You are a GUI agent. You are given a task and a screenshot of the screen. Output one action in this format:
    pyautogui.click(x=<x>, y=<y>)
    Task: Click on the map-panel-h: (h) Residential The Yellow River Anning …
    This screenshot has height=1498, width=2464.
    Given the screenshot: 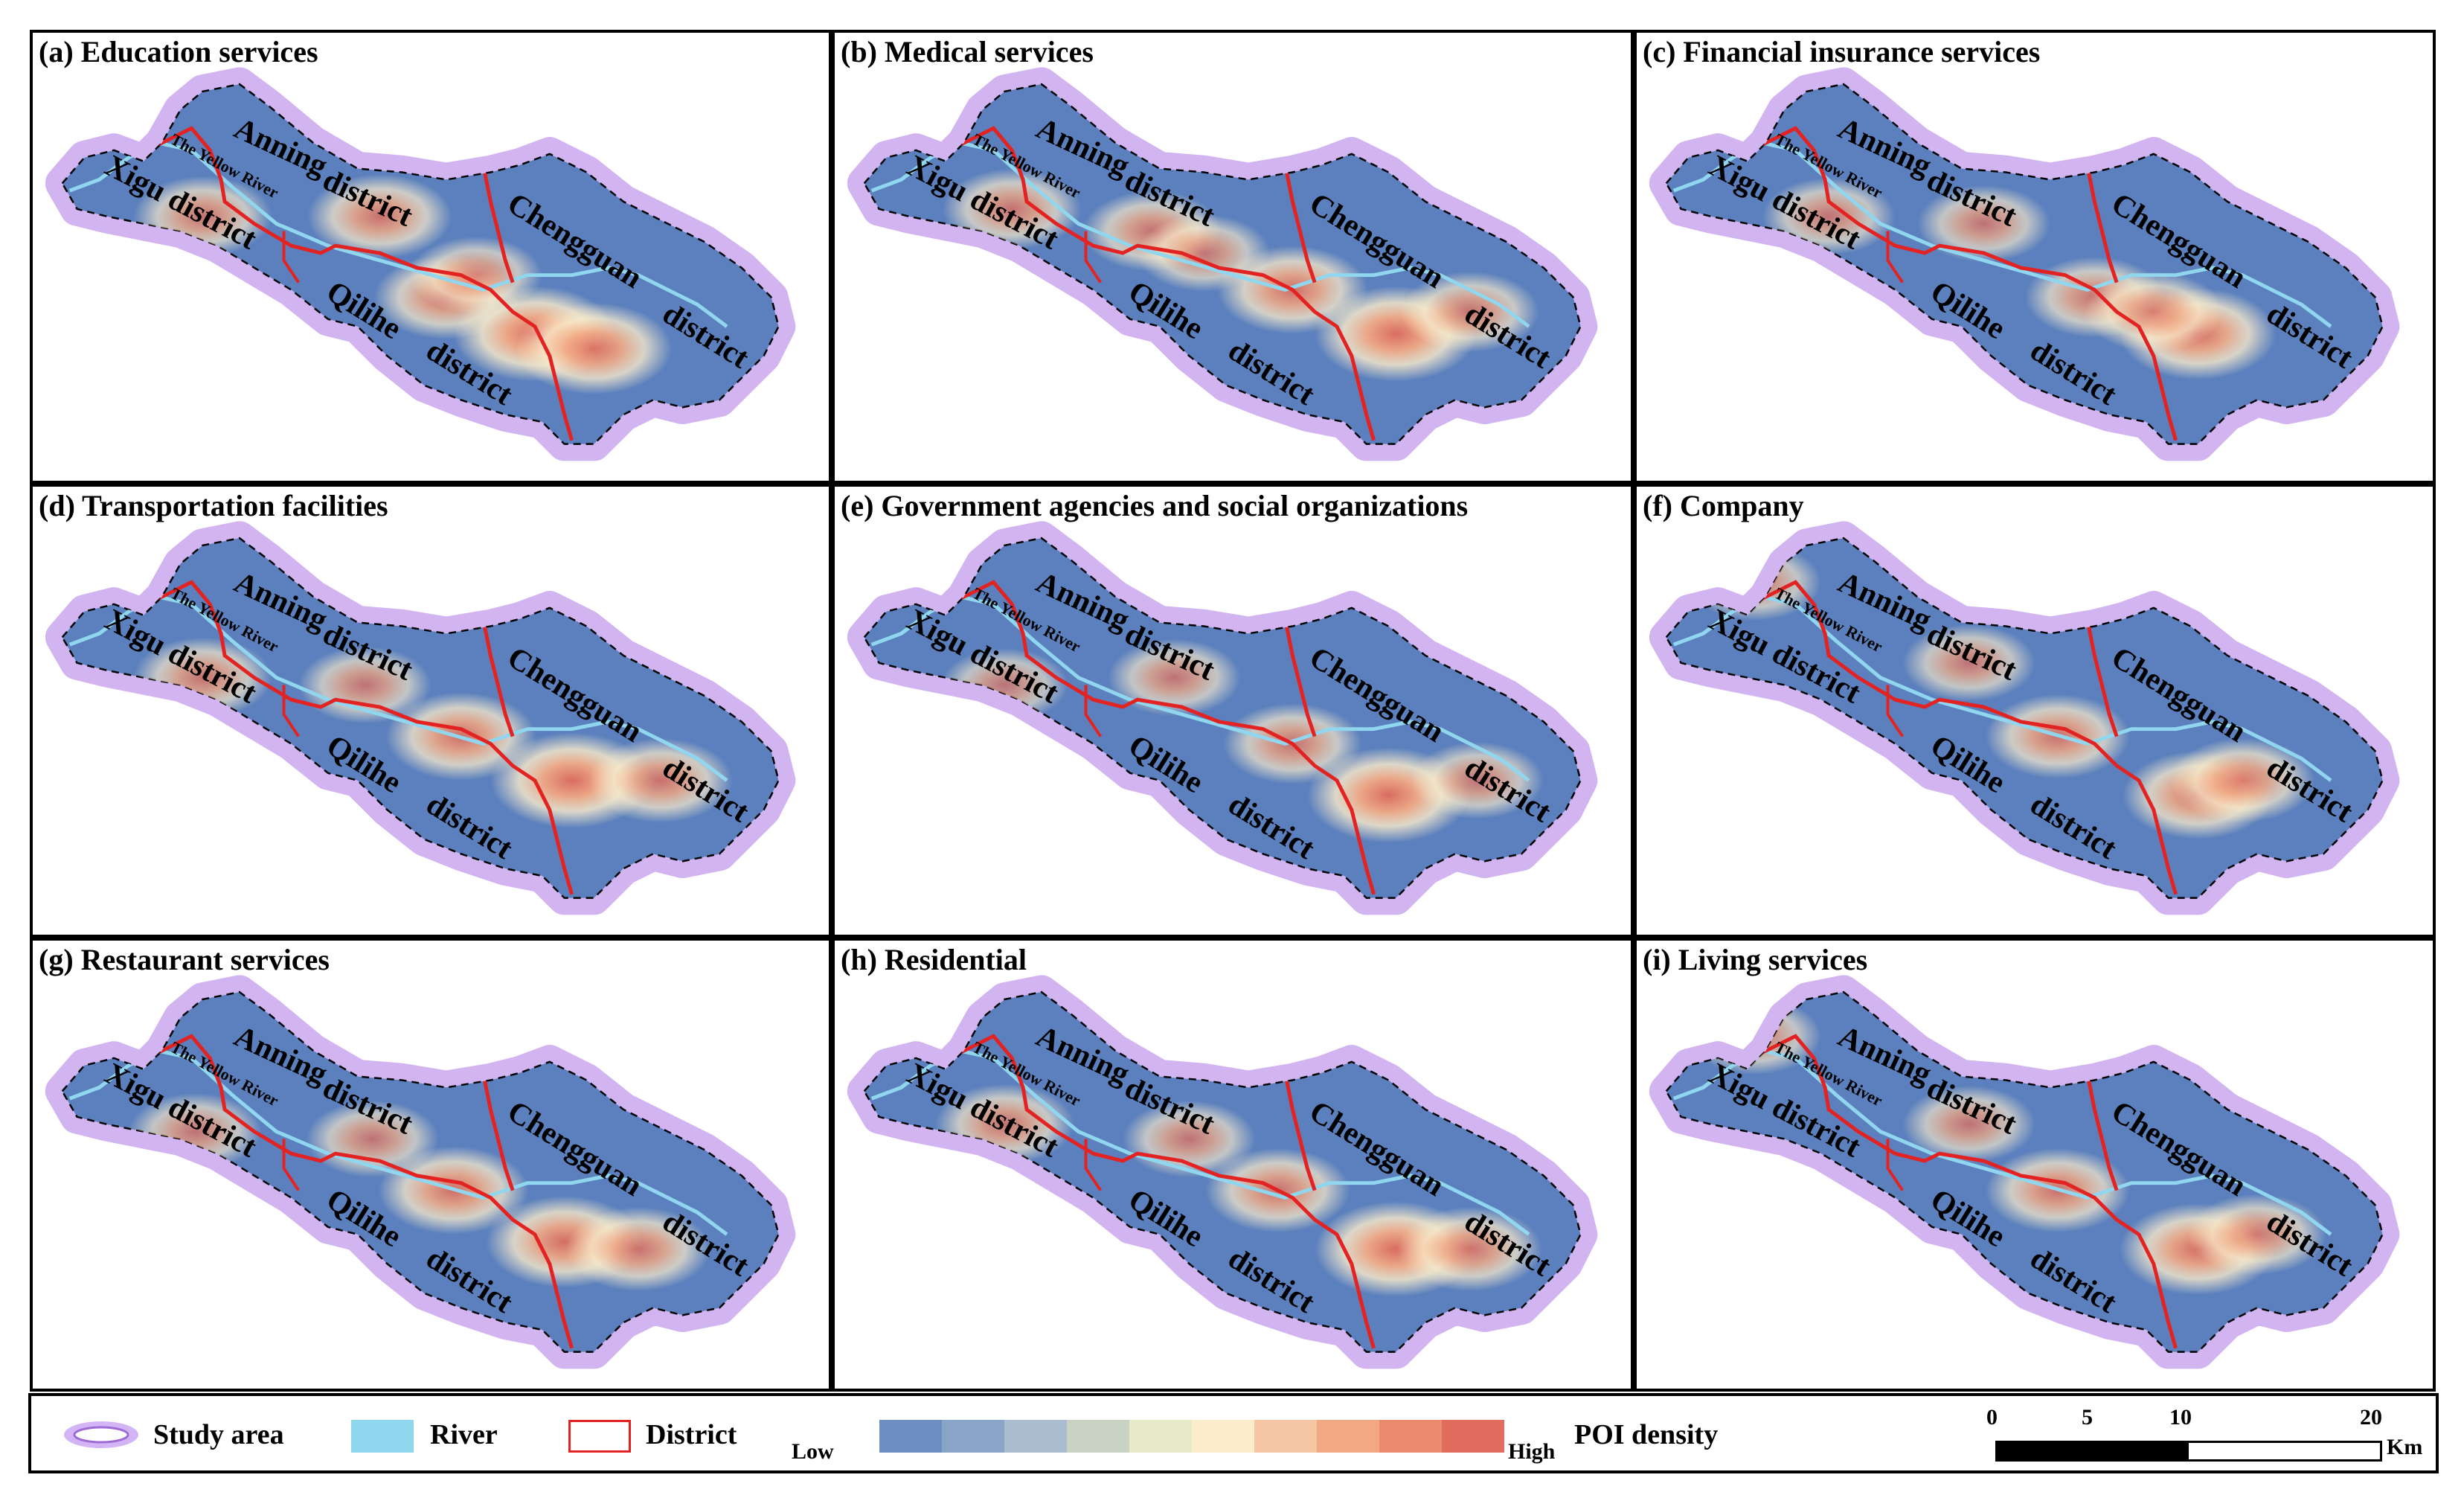 What is the action you would take?
    pyautogui.click(x=1233, y=1165)
    